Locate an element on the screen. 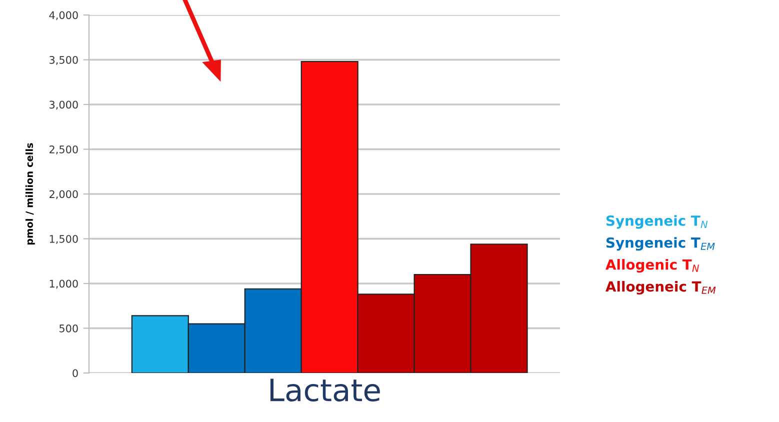 The image size is (779, 422). x-axis-title: Lactate is located at coordinates (325, 390).